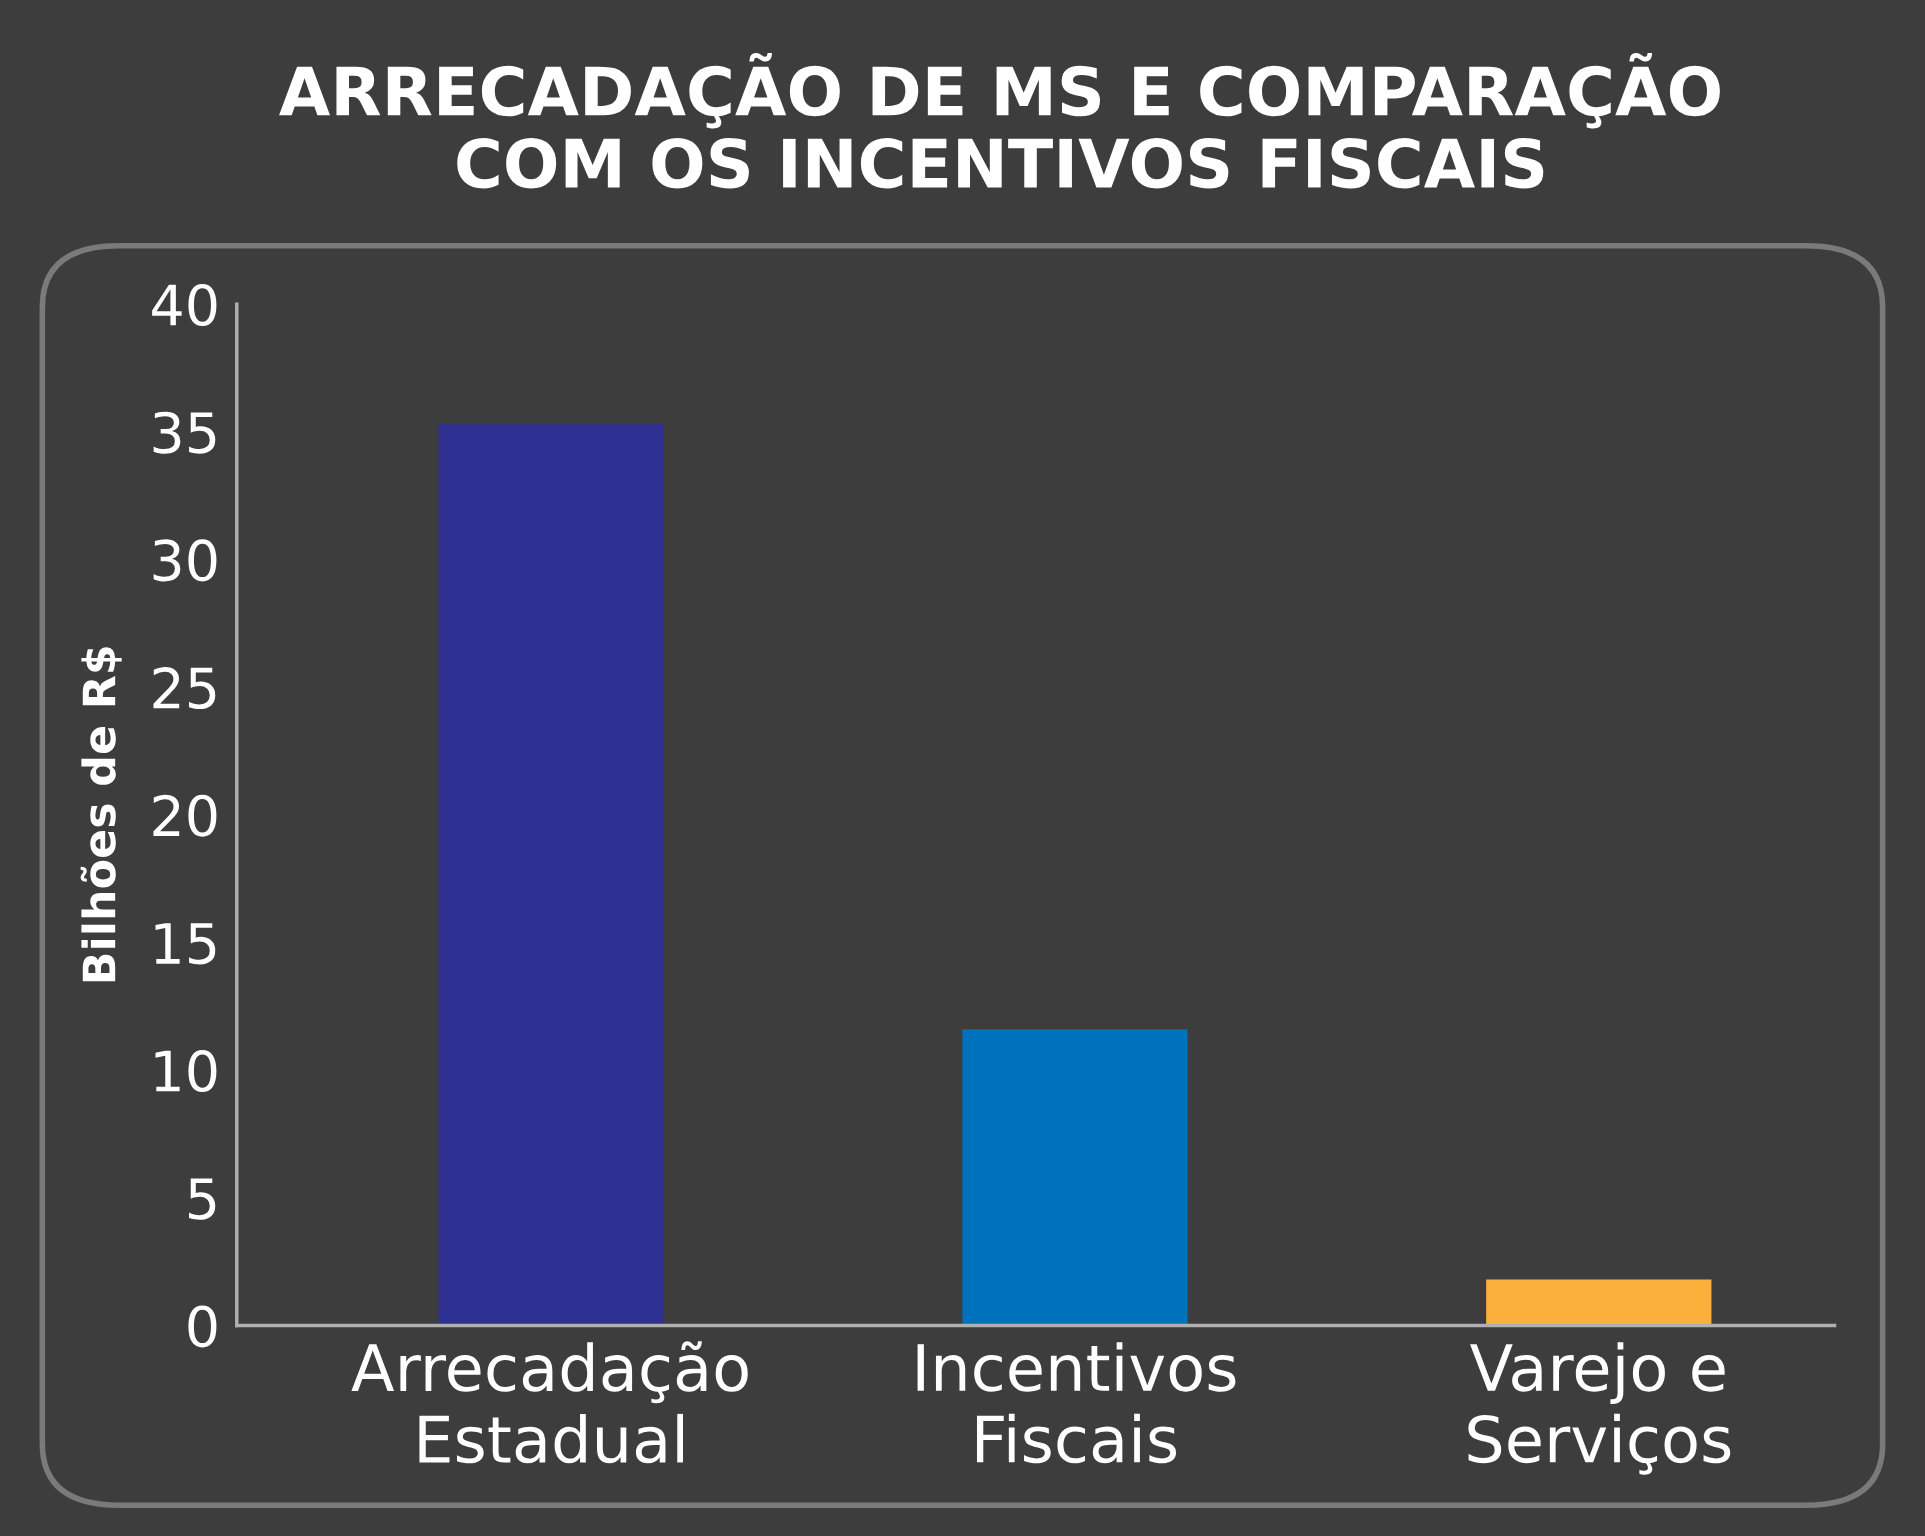 The image size is (1925, 1536). Describe the element at coordinates (202, 1326) in the screenshot. I see `y-tick-label: 0` at that location.